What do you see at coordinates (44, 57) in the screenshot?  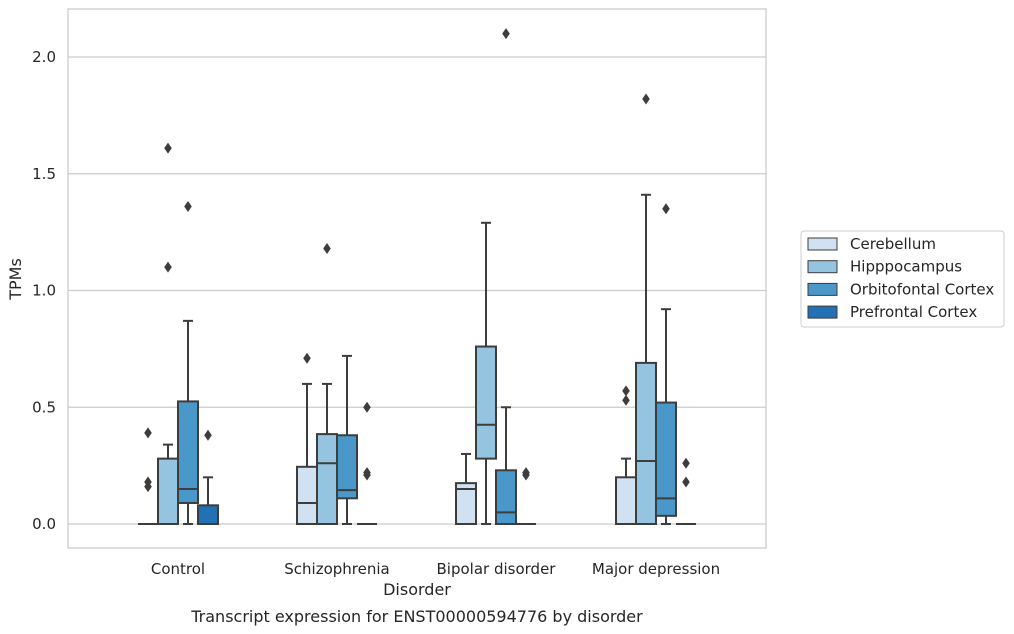 I see `y-tick-label: 2.0` at bounding box center [44, 57].